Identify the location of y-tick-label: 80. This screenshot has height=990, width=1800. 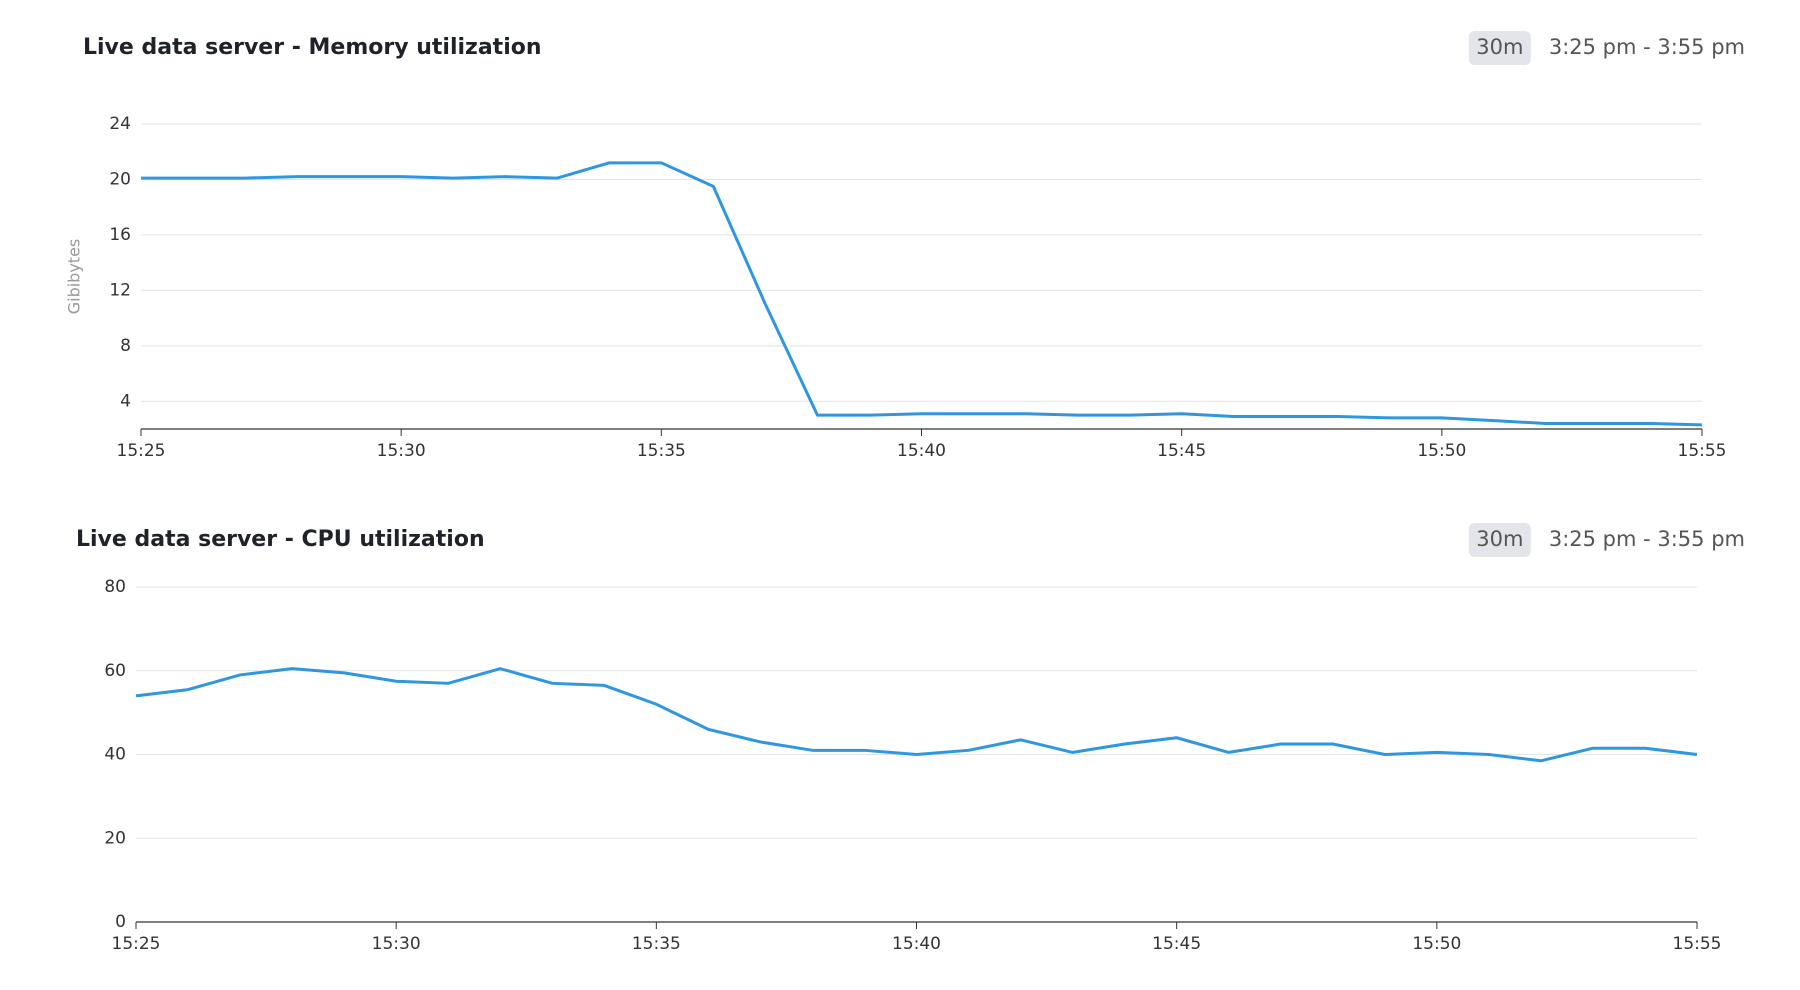
(115, 587).